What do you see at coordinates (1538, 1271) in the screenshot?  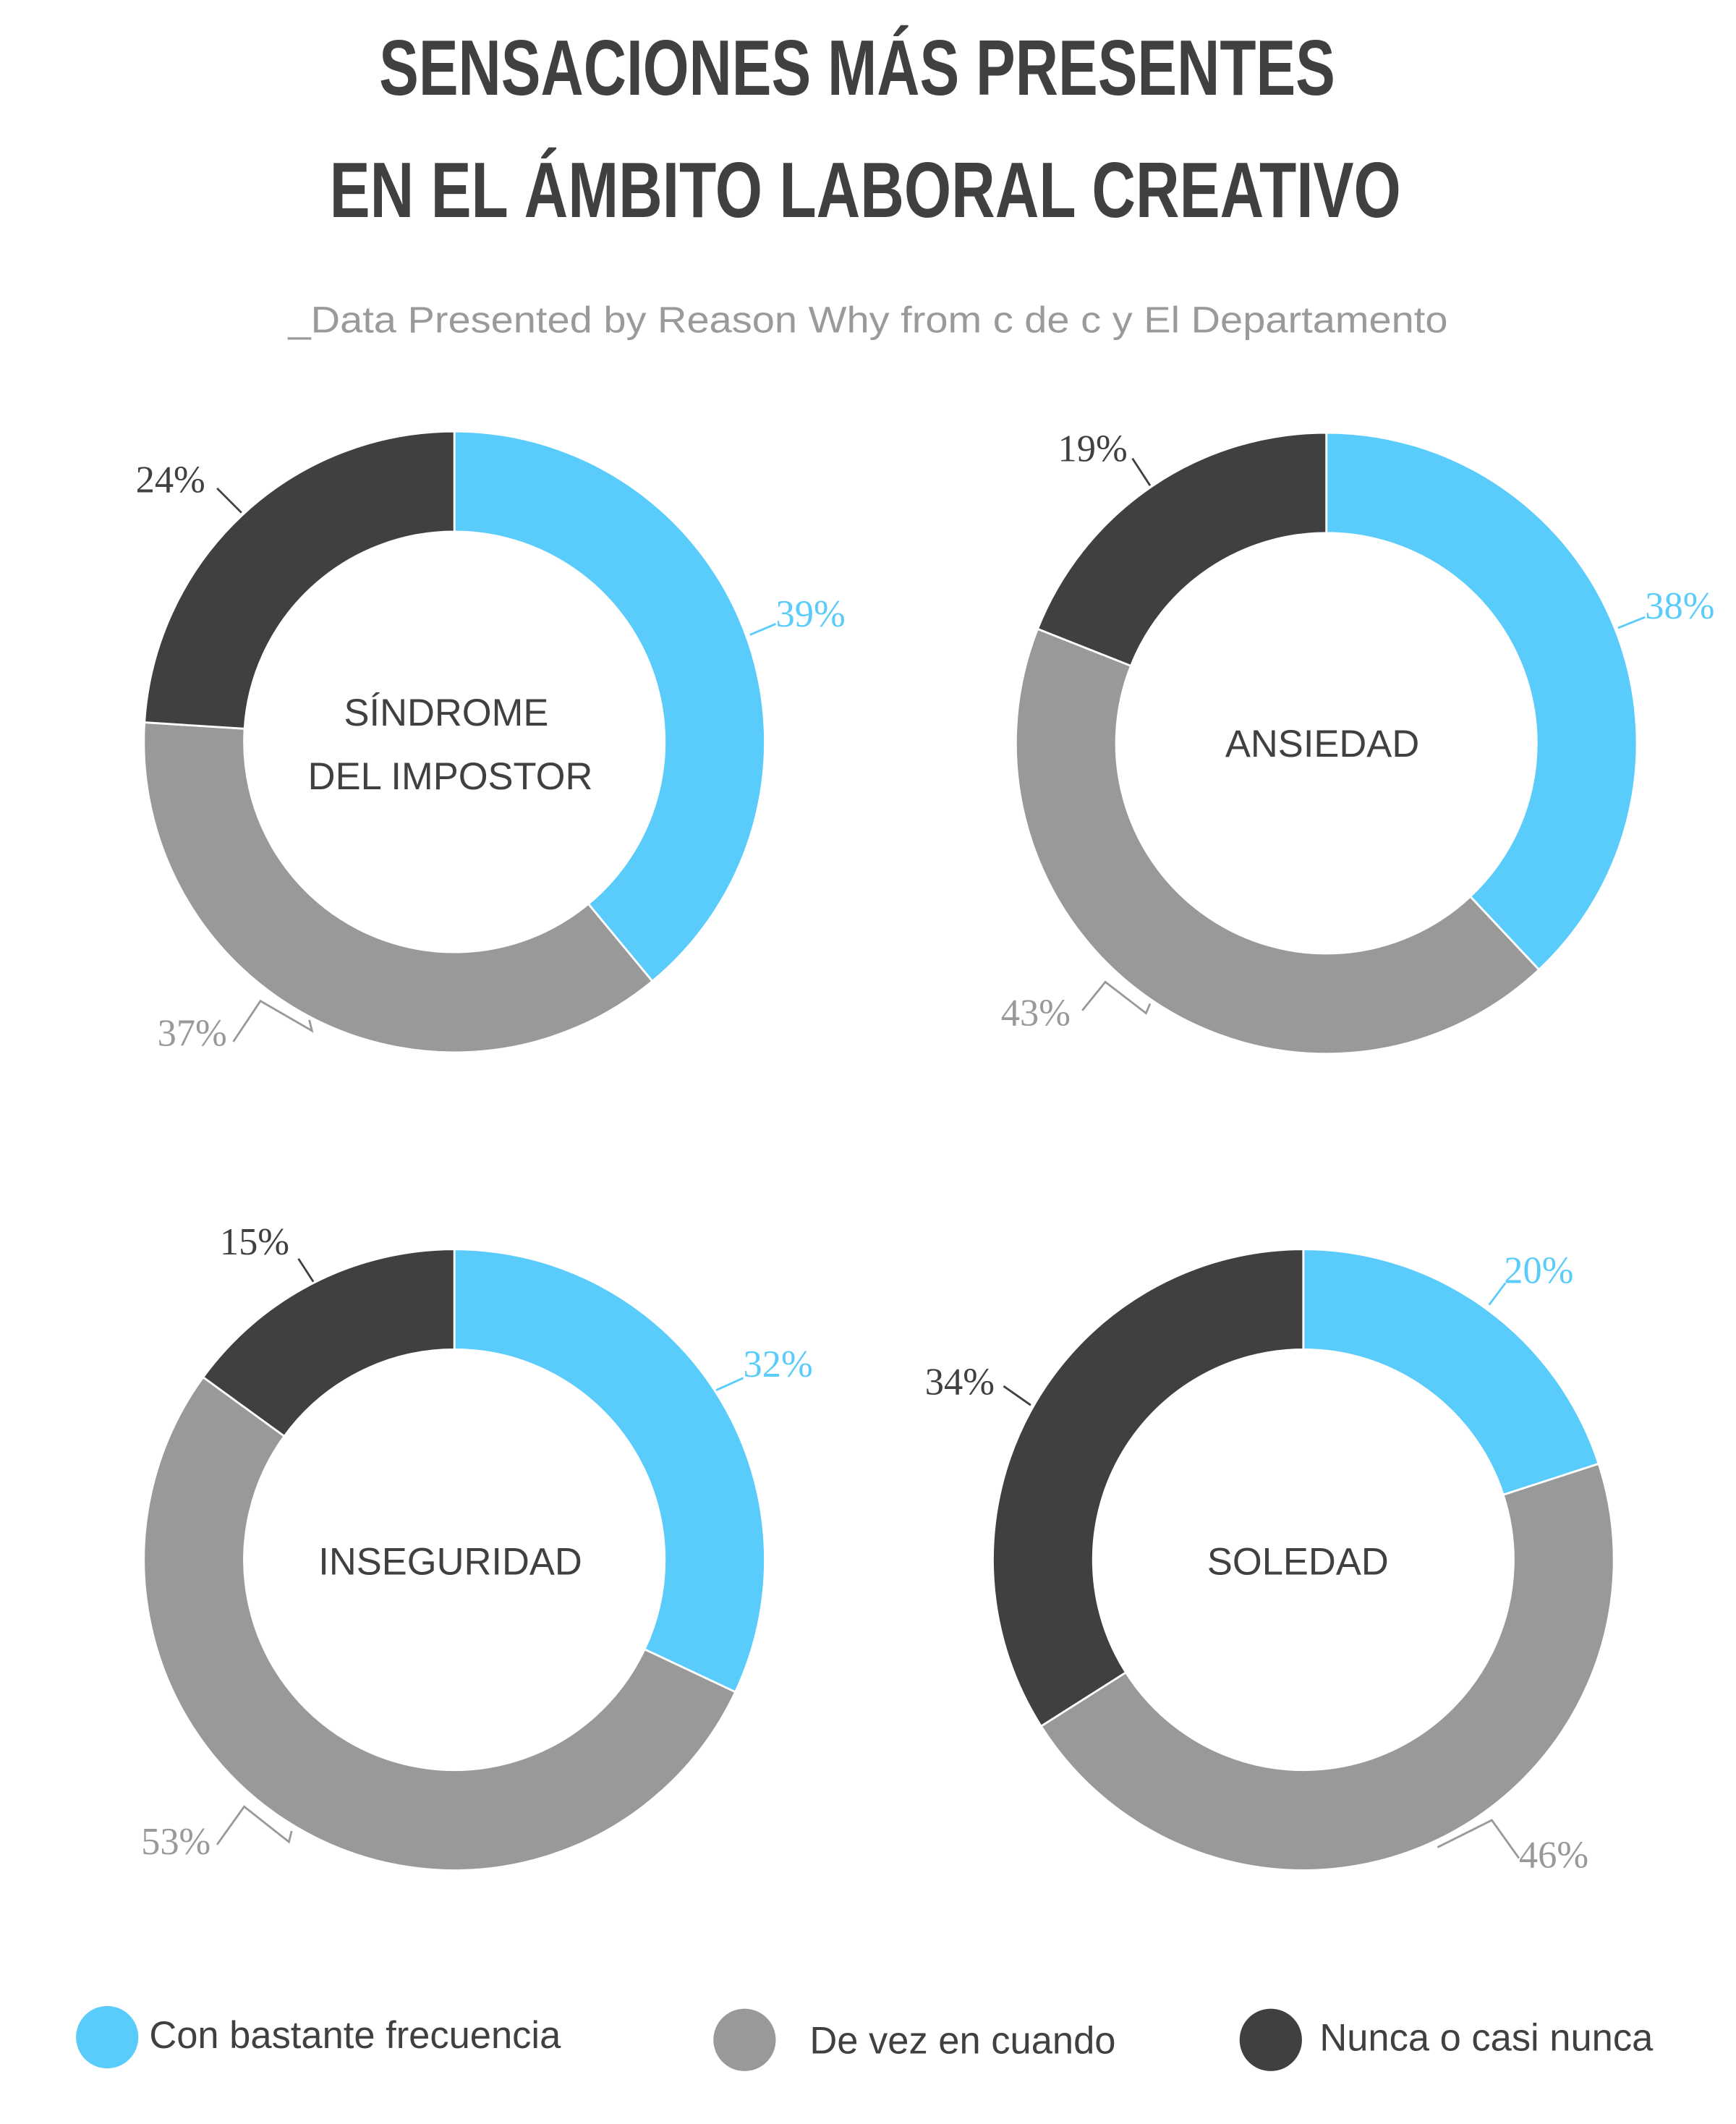 I see `chart-4-label-frequent: 20%` at bounding box center [1538, 1271].